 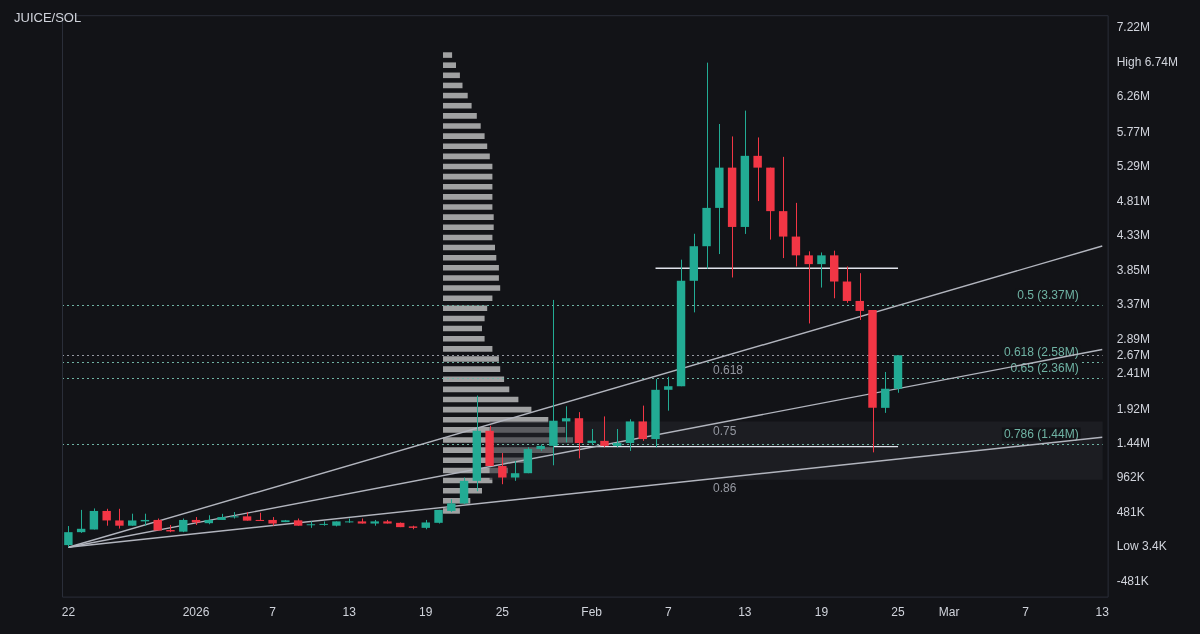 I want to click on y-tick-label: 2.67M, so click(x=1133, y=354).